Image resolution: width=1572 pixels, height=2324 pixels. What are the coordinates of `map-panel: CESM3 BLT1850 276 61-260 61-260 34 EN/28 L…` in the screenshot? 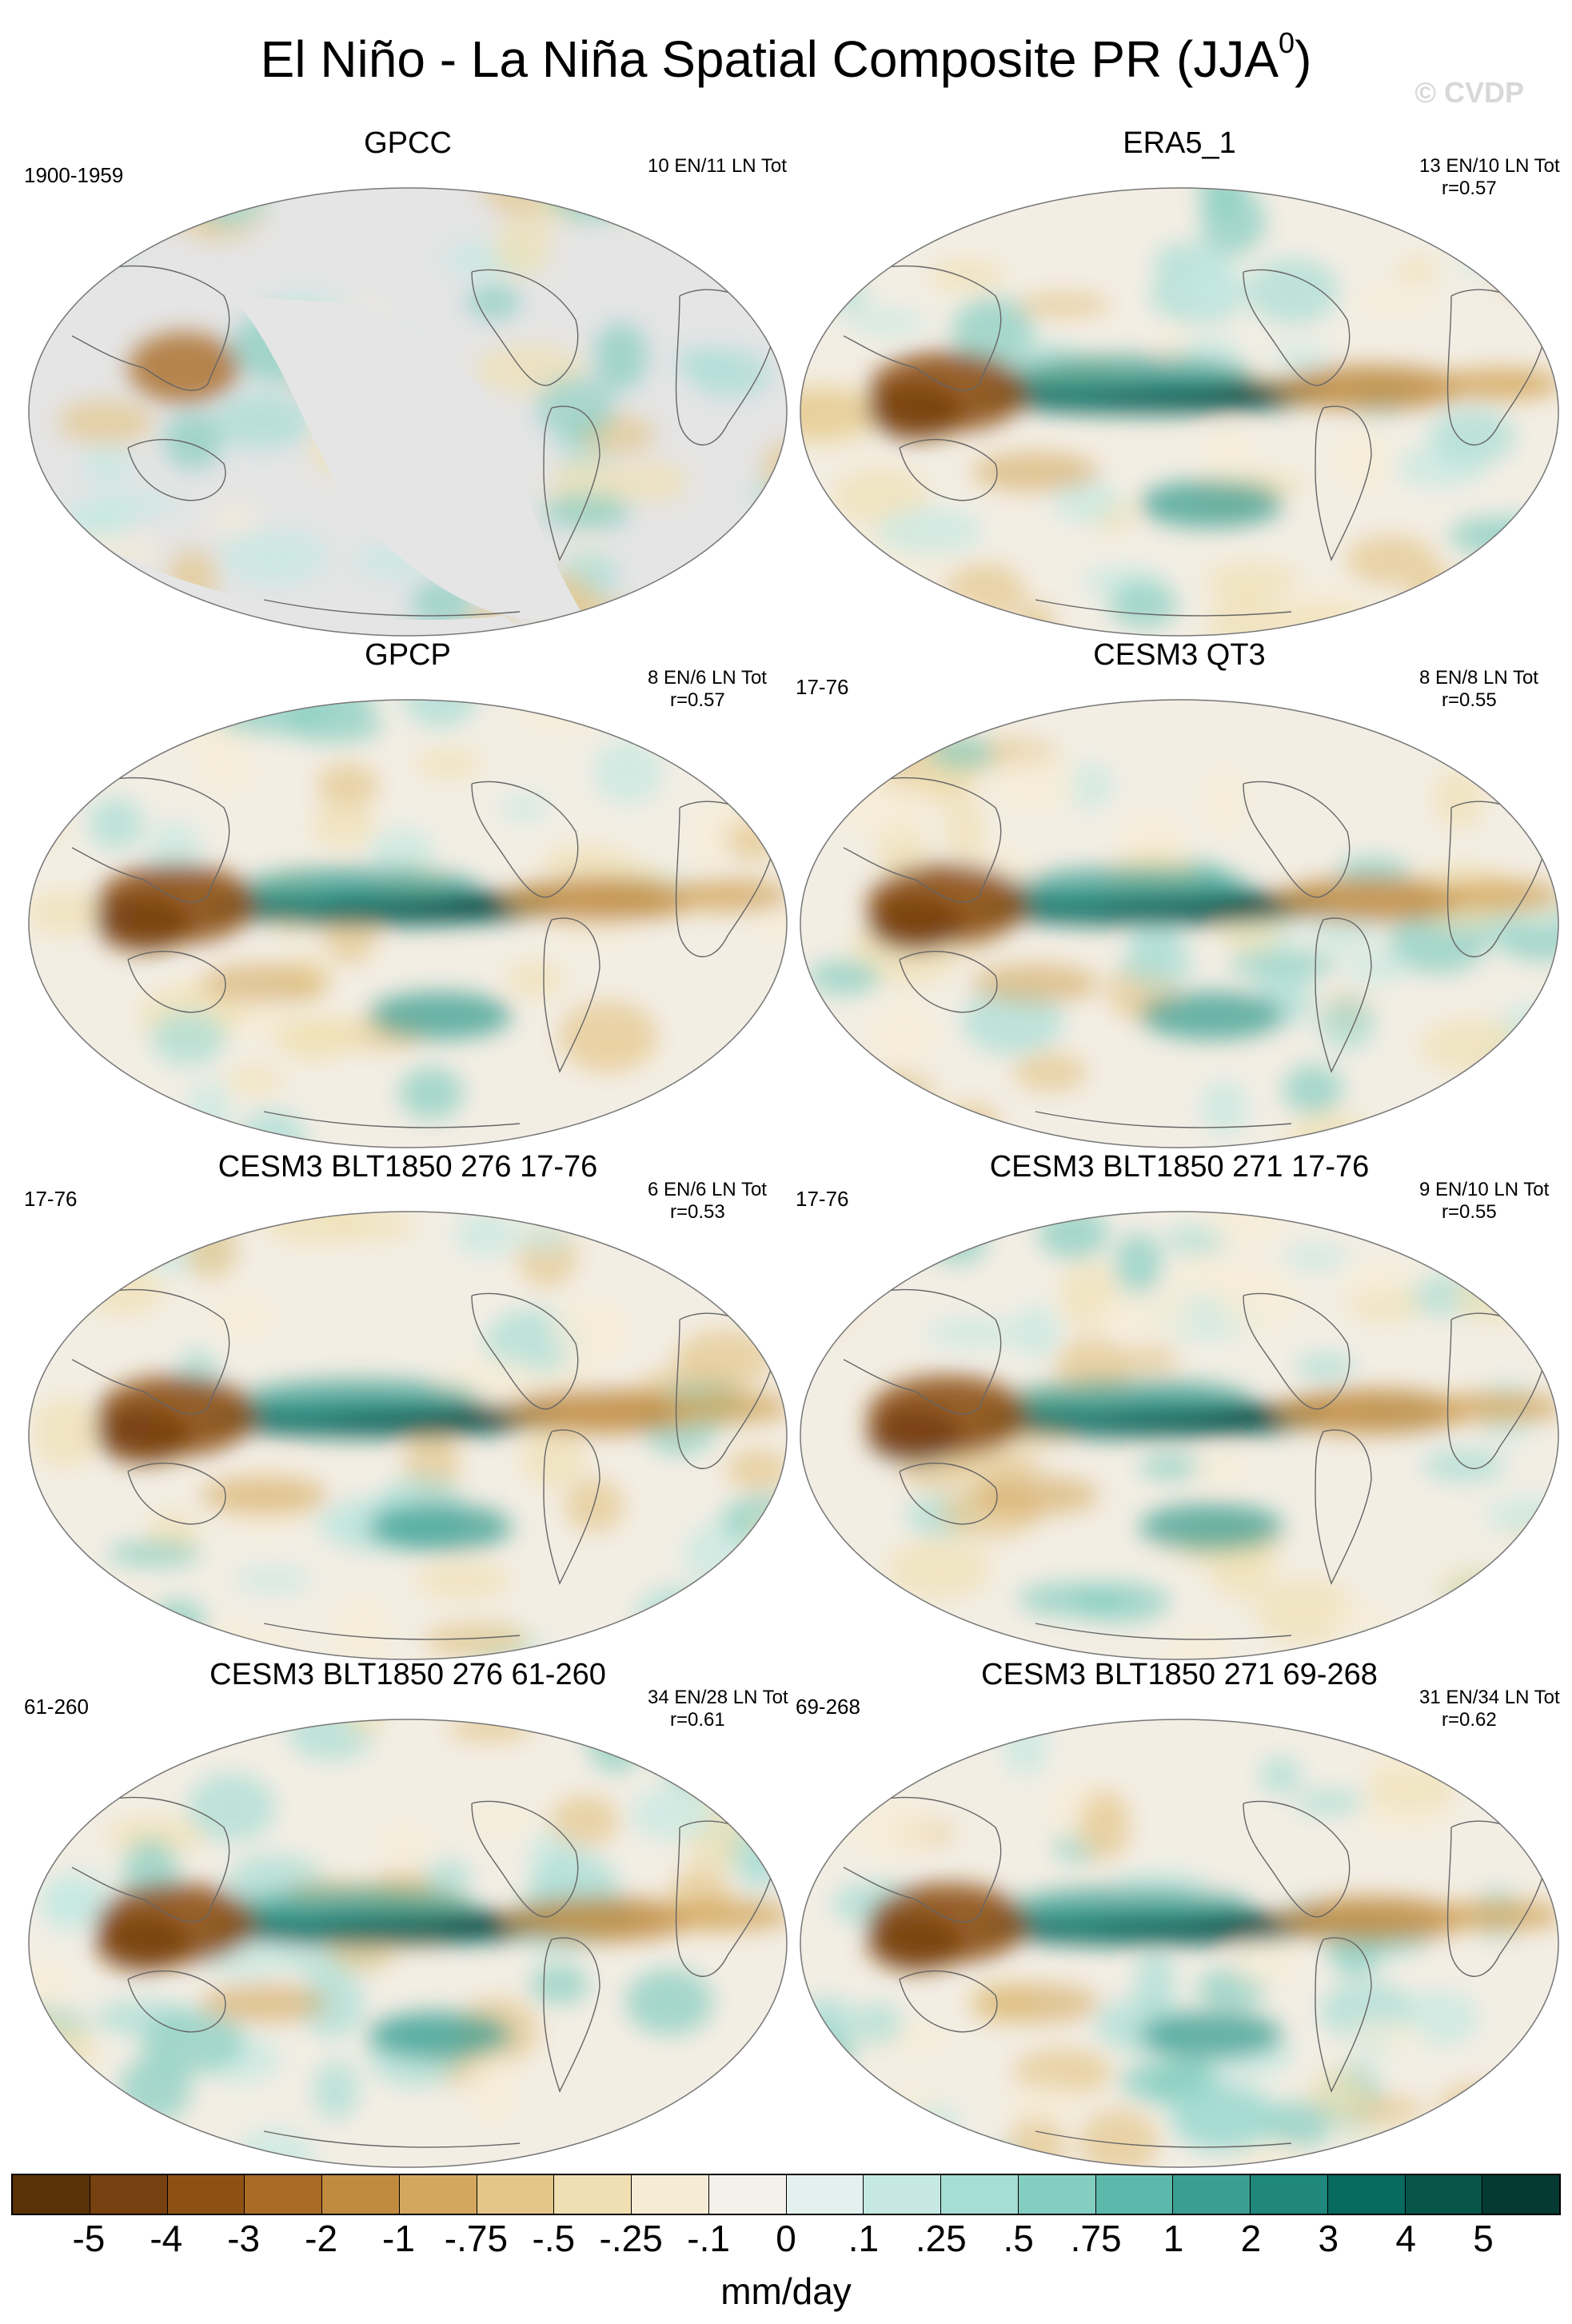 It's located at (408, 1915).